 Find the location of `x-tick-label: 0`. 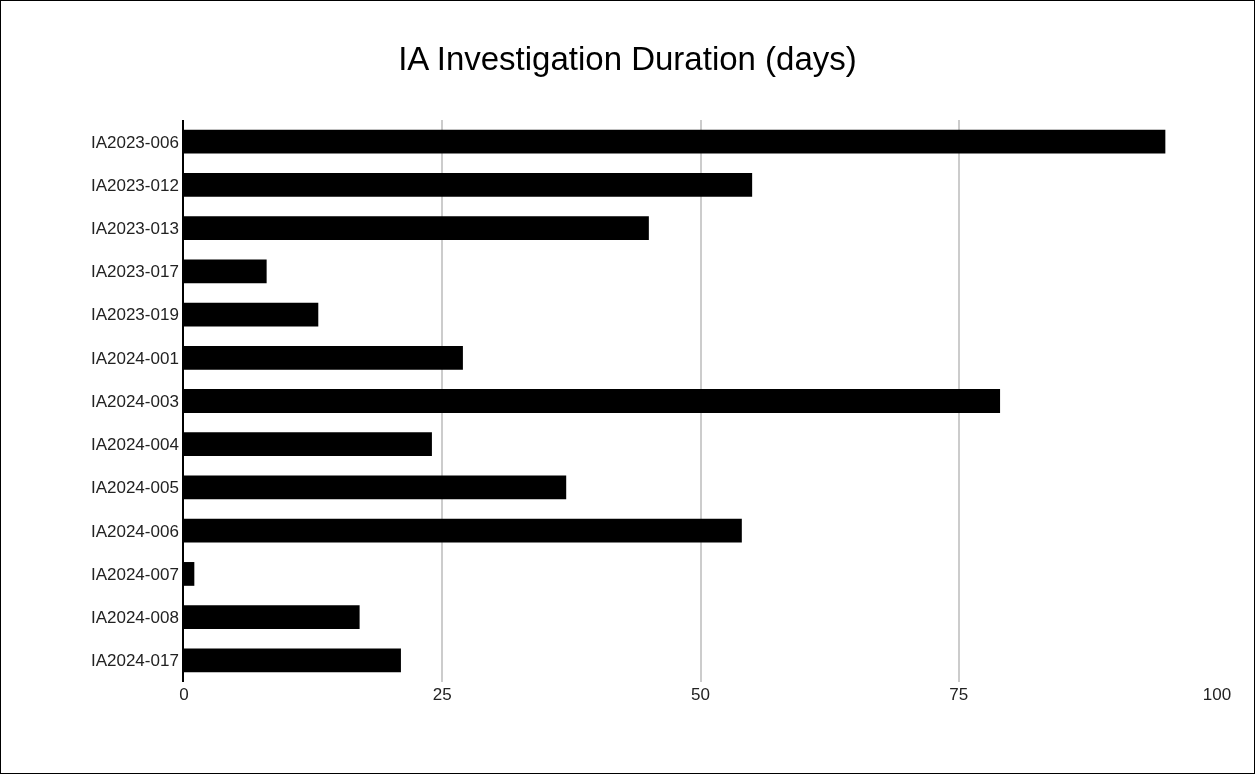

x-tick-label: 0 is located at coordinates (184, 694).